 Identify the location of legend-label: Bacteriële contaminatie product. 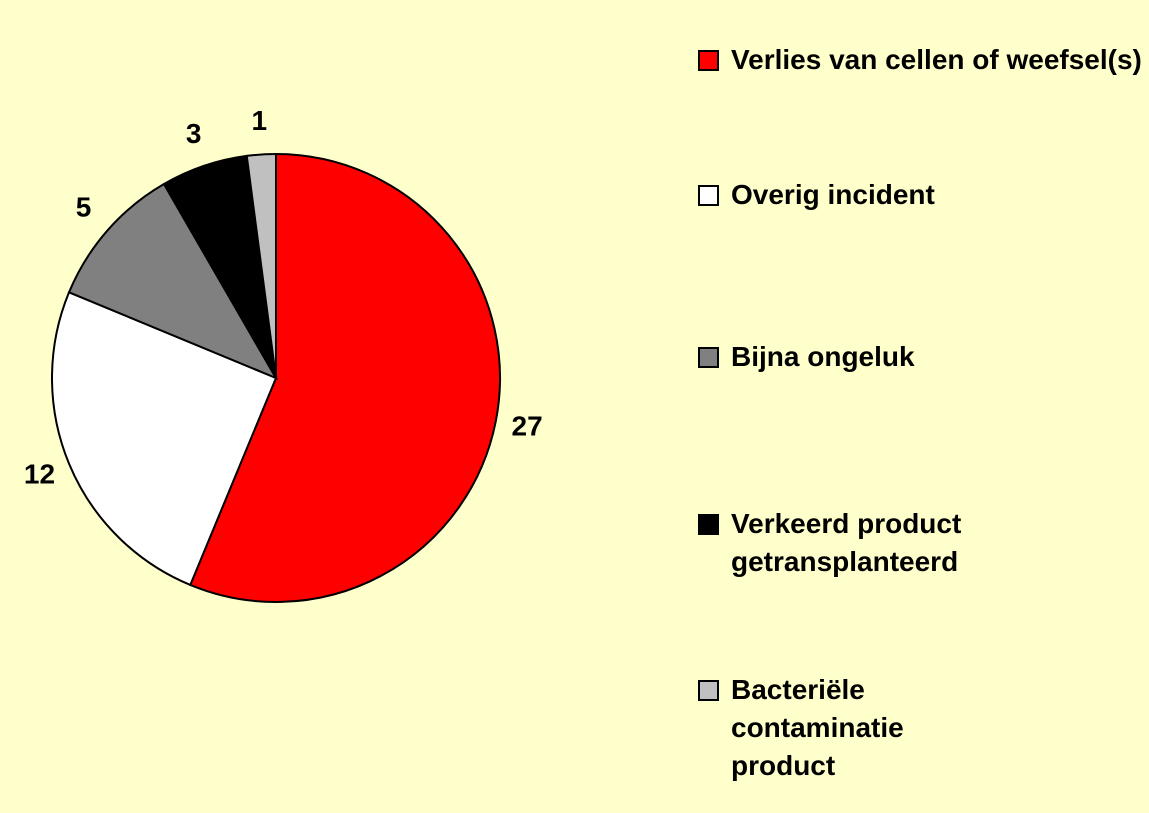
(817, 727).